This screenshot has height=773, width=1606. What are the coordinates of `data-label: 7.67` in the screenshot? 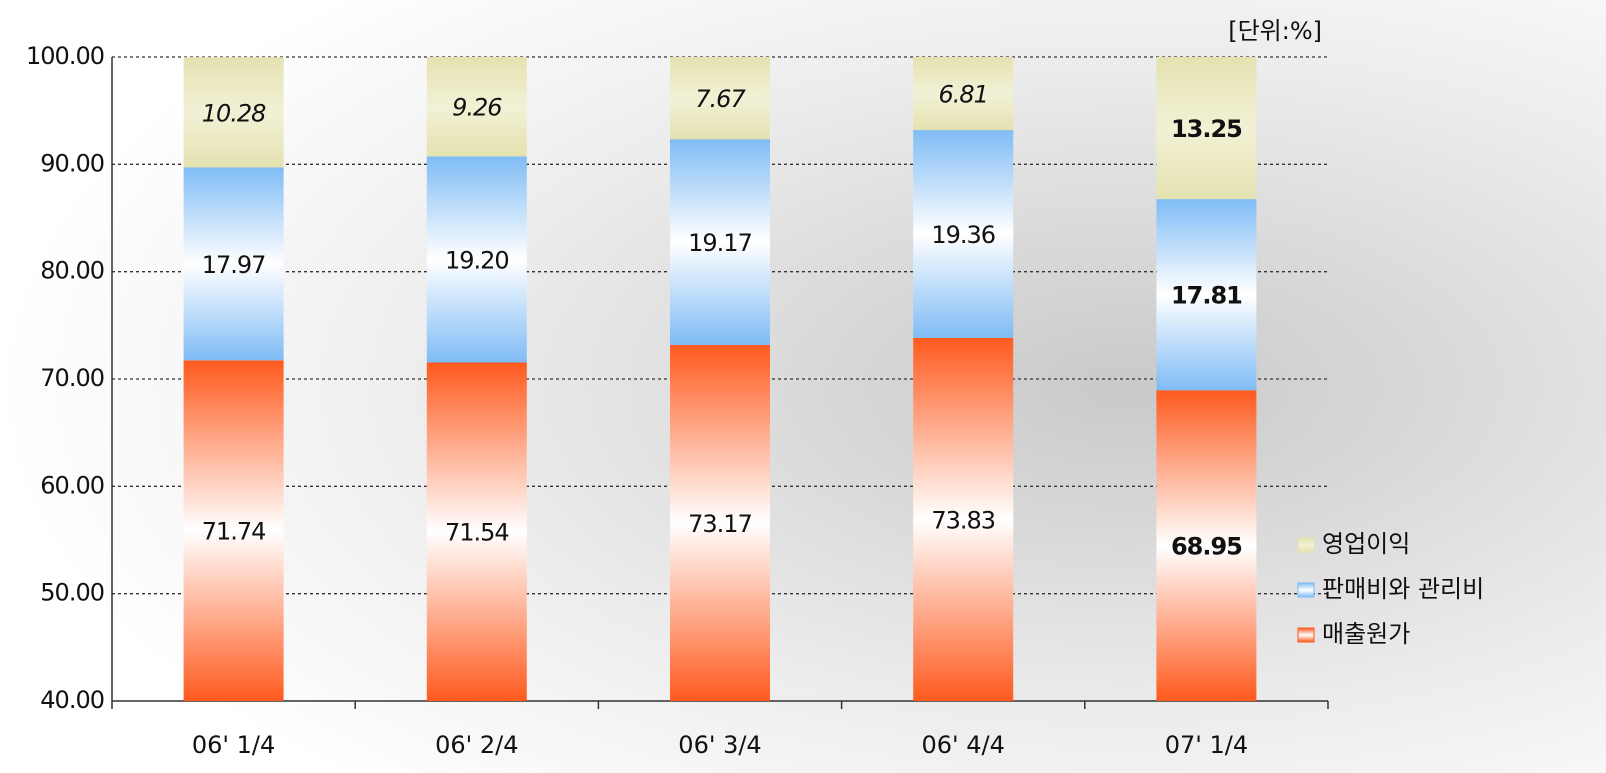 It's located at (720, 99).